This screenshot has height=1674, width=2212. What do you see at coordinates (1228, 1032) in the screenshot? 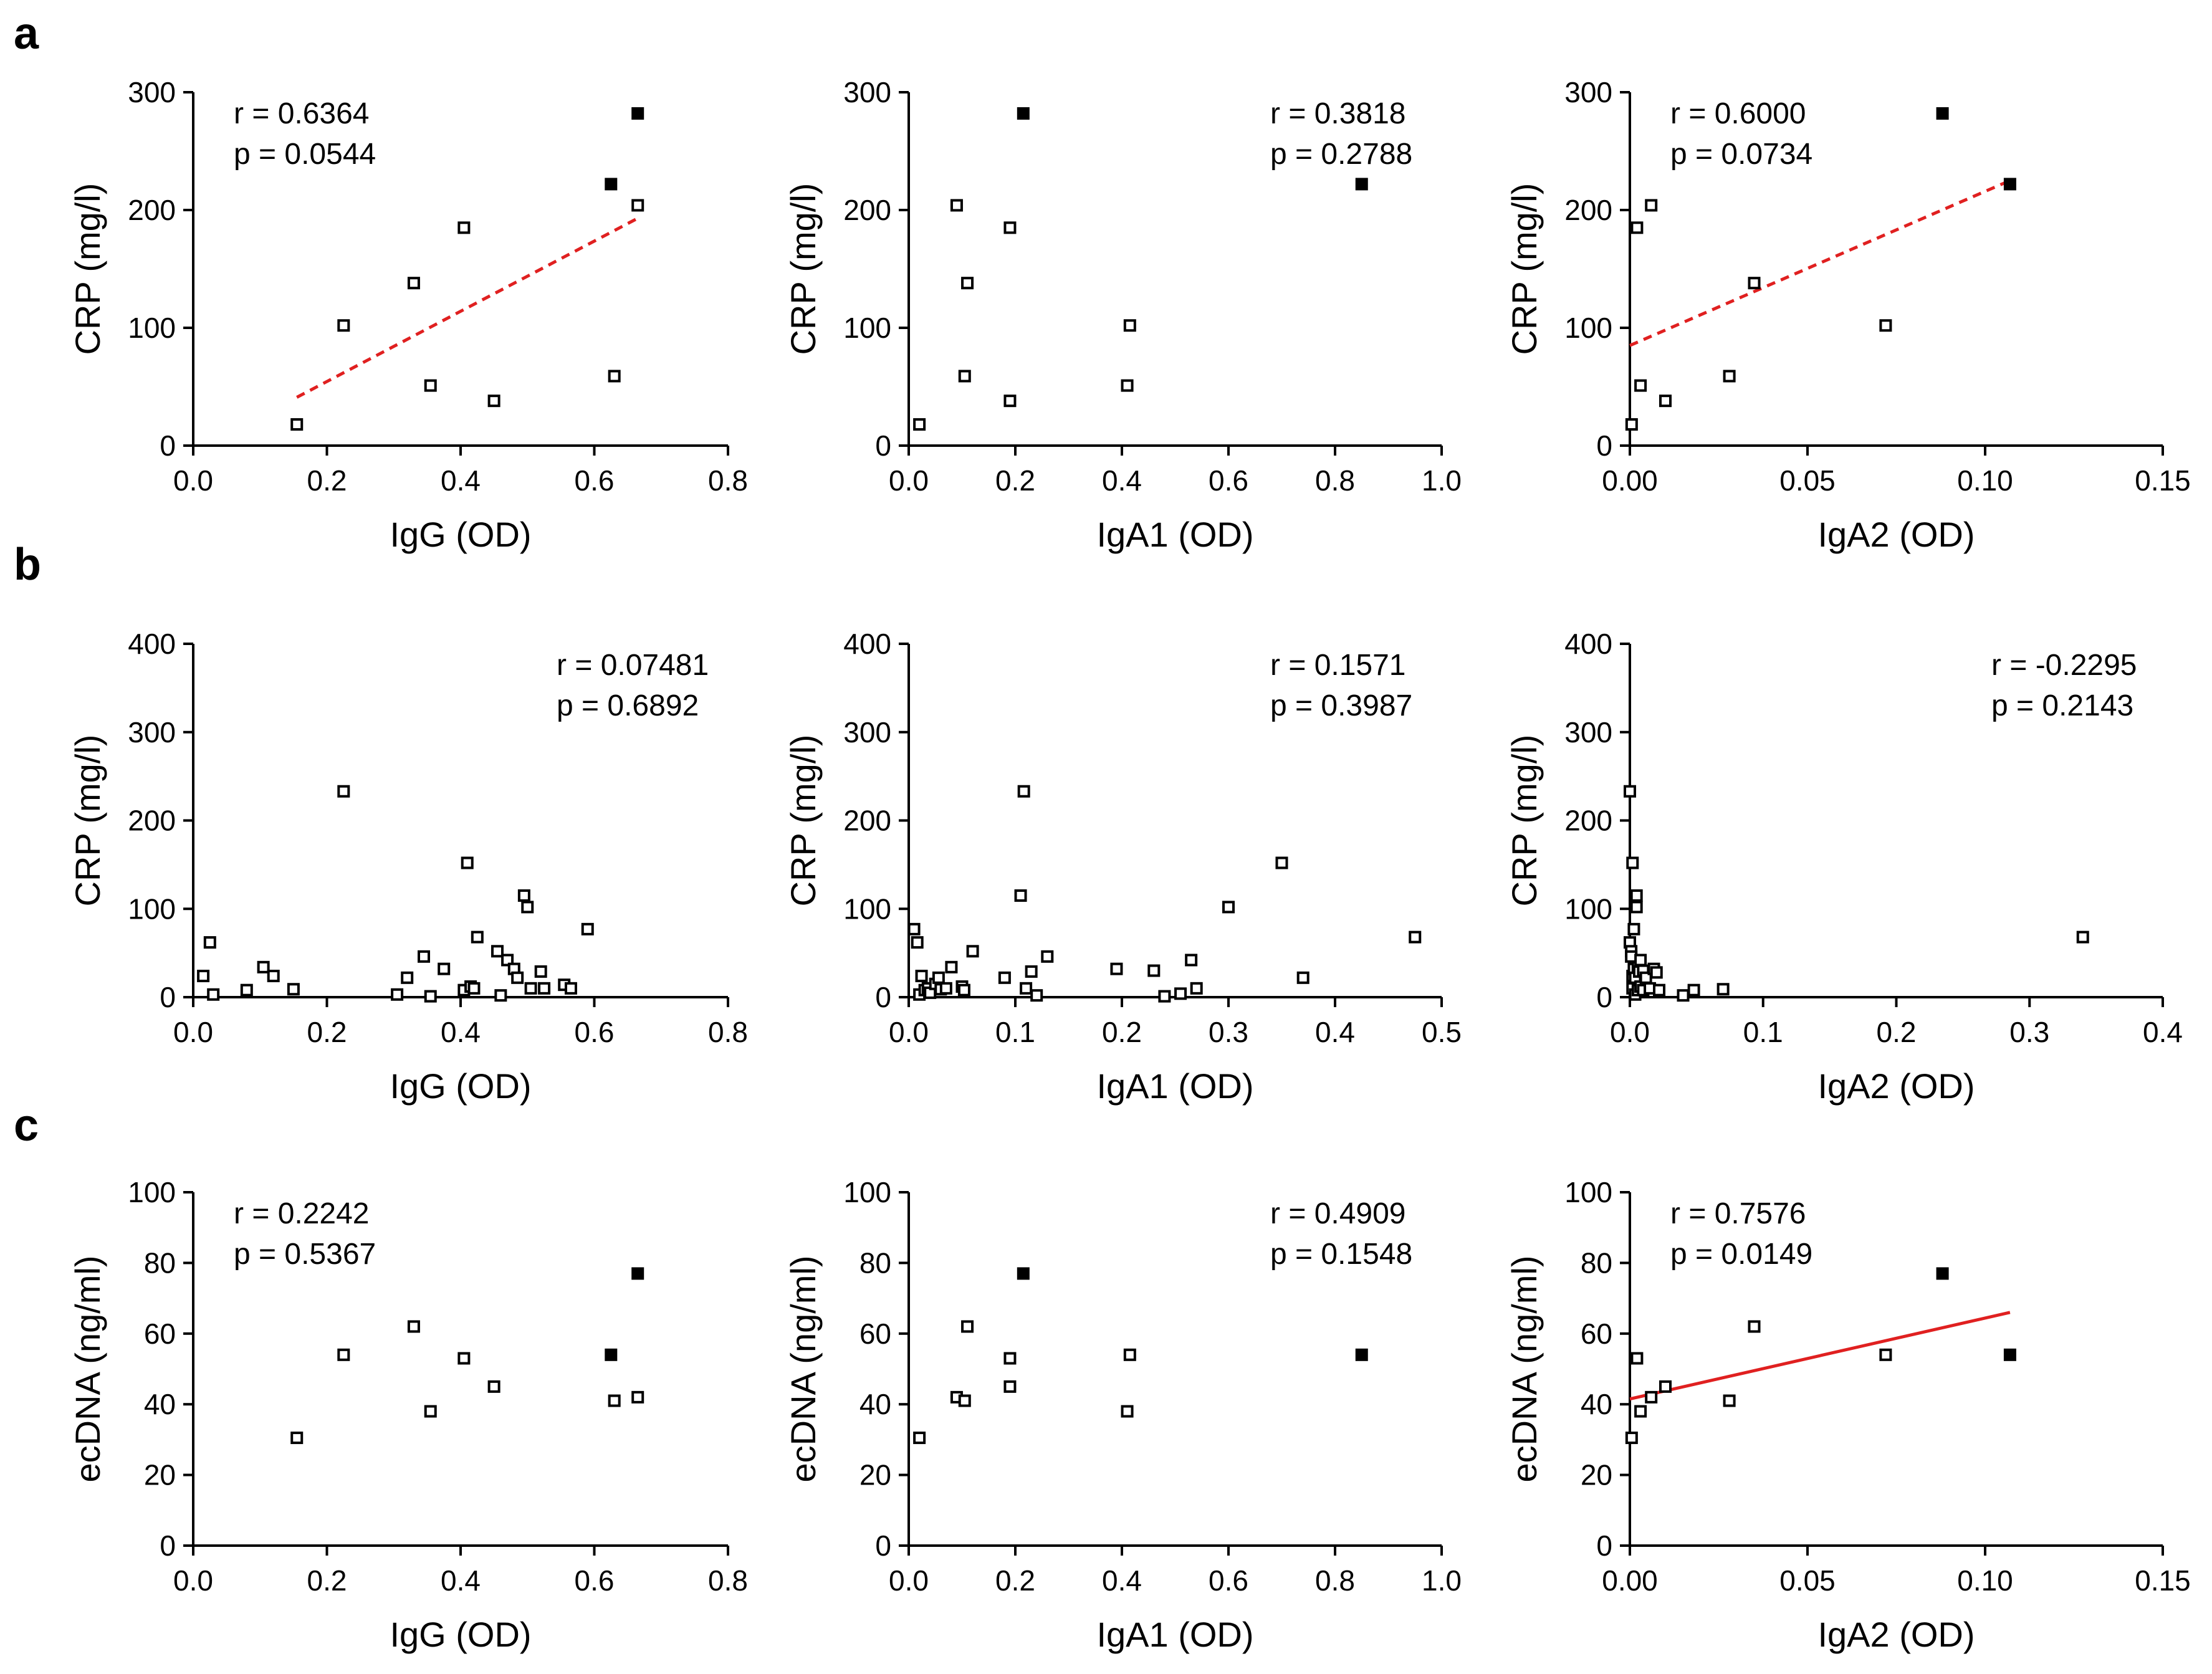
I see `x-tick-label: 0.3` at bounding box center [1228, 1032].